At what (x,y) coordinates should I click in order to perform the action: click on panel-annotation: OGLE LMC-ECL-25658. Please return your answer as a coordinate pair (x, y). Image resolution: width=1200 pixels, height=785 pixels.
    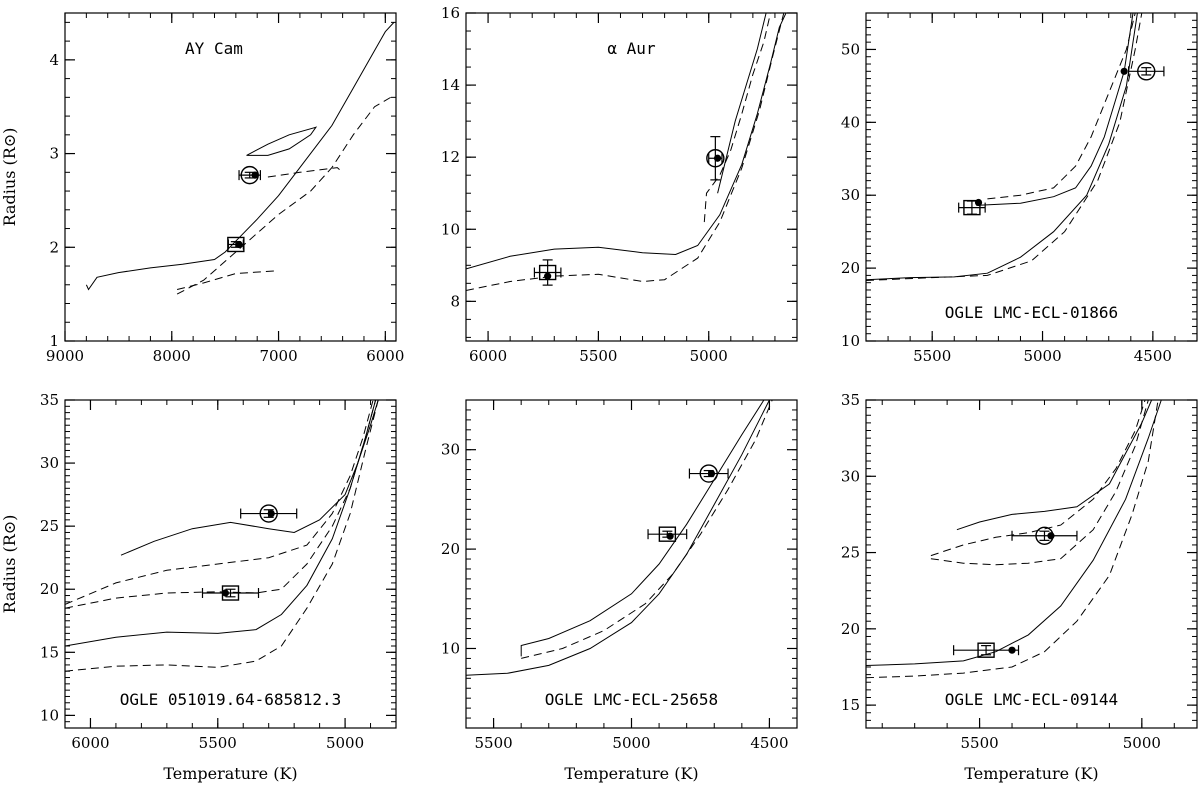
    Looking at the image, I should click on (631, 699).